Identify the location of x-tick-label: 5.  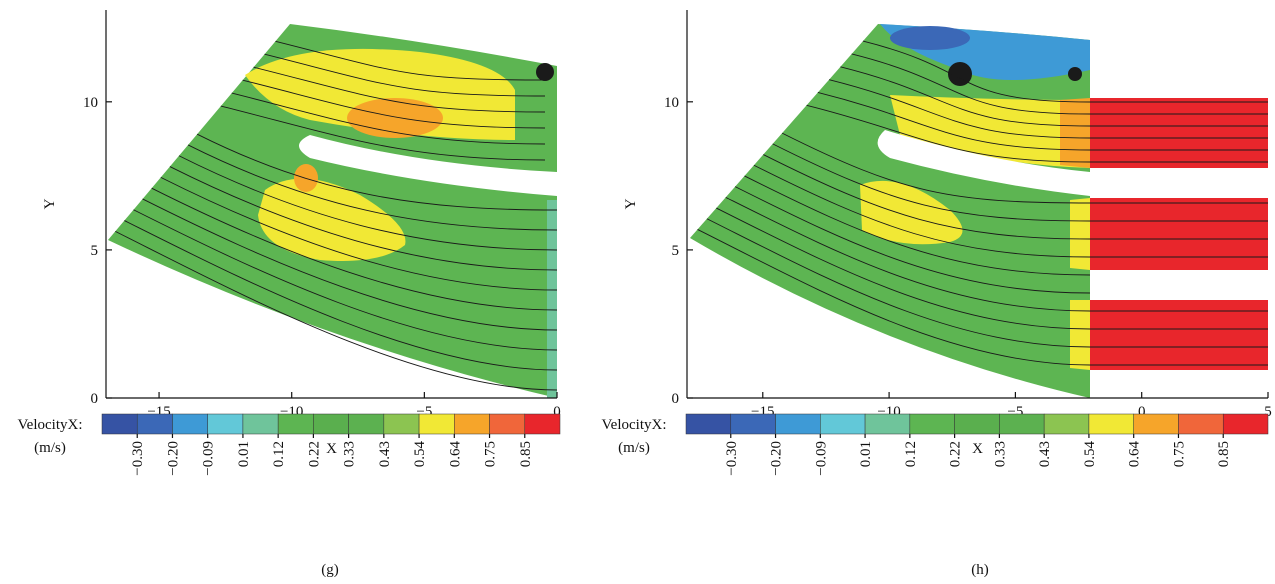
(1268, 412).